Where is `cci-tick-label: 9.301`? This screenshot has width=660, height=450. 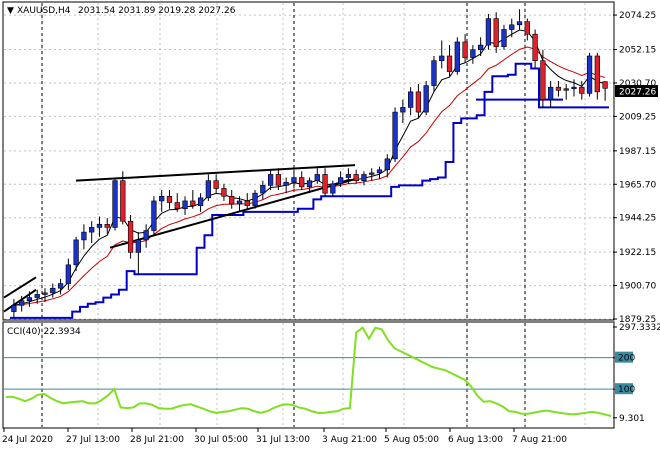 cci-tick-label: 9.301 is located at coordinates (632, 419).